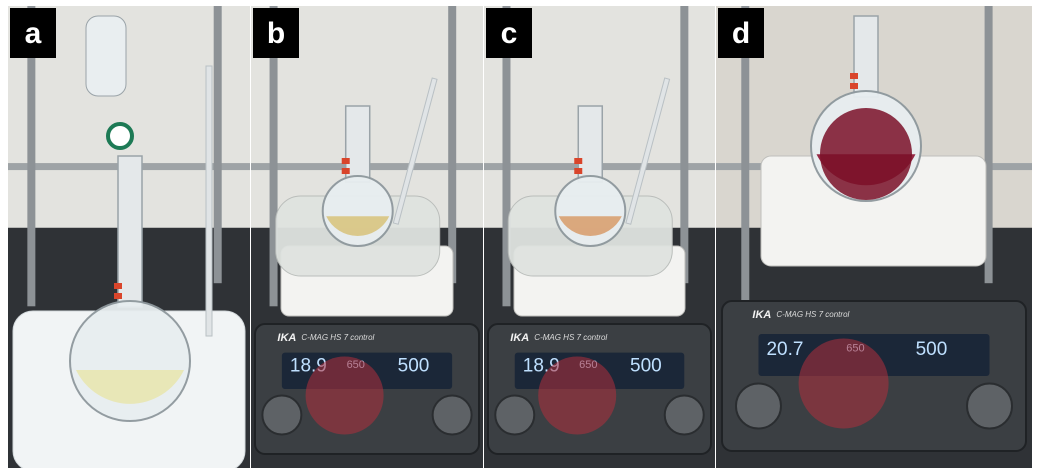 The height and width of the screenshot is (473, 1039). Describe the element at coordinates (784, 349) in the screenshot. I see `display-temp: 20.7` at that location.